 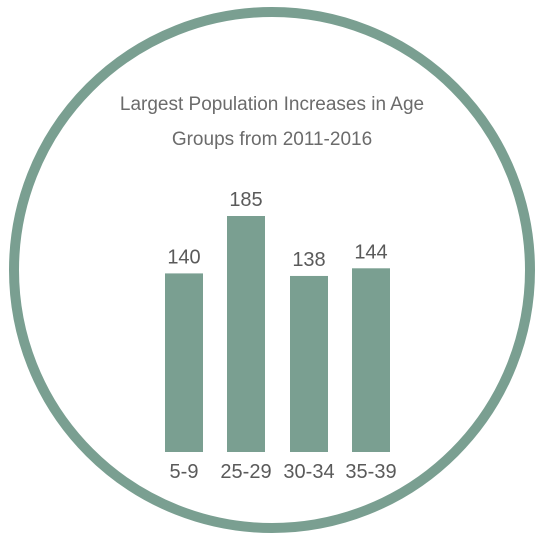 What do you see at coordinates (370, 252) in the screenshot?
I see `value-label-35-39: 144` at bounding box center [370, 252].